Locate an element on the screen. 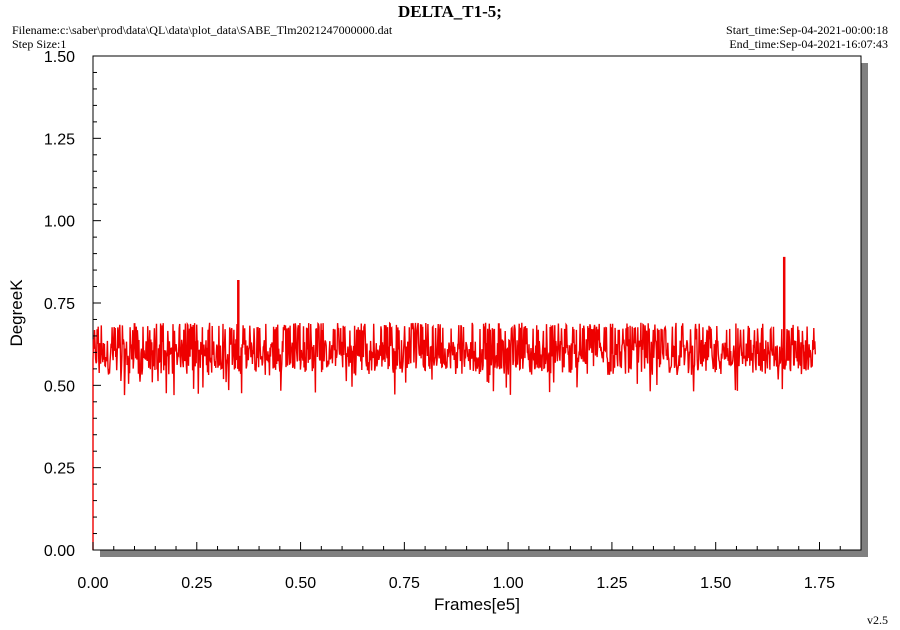 This screenshot has width=900, height=630. x-tick-label: 0.25 is located at coordinates (196, 583).